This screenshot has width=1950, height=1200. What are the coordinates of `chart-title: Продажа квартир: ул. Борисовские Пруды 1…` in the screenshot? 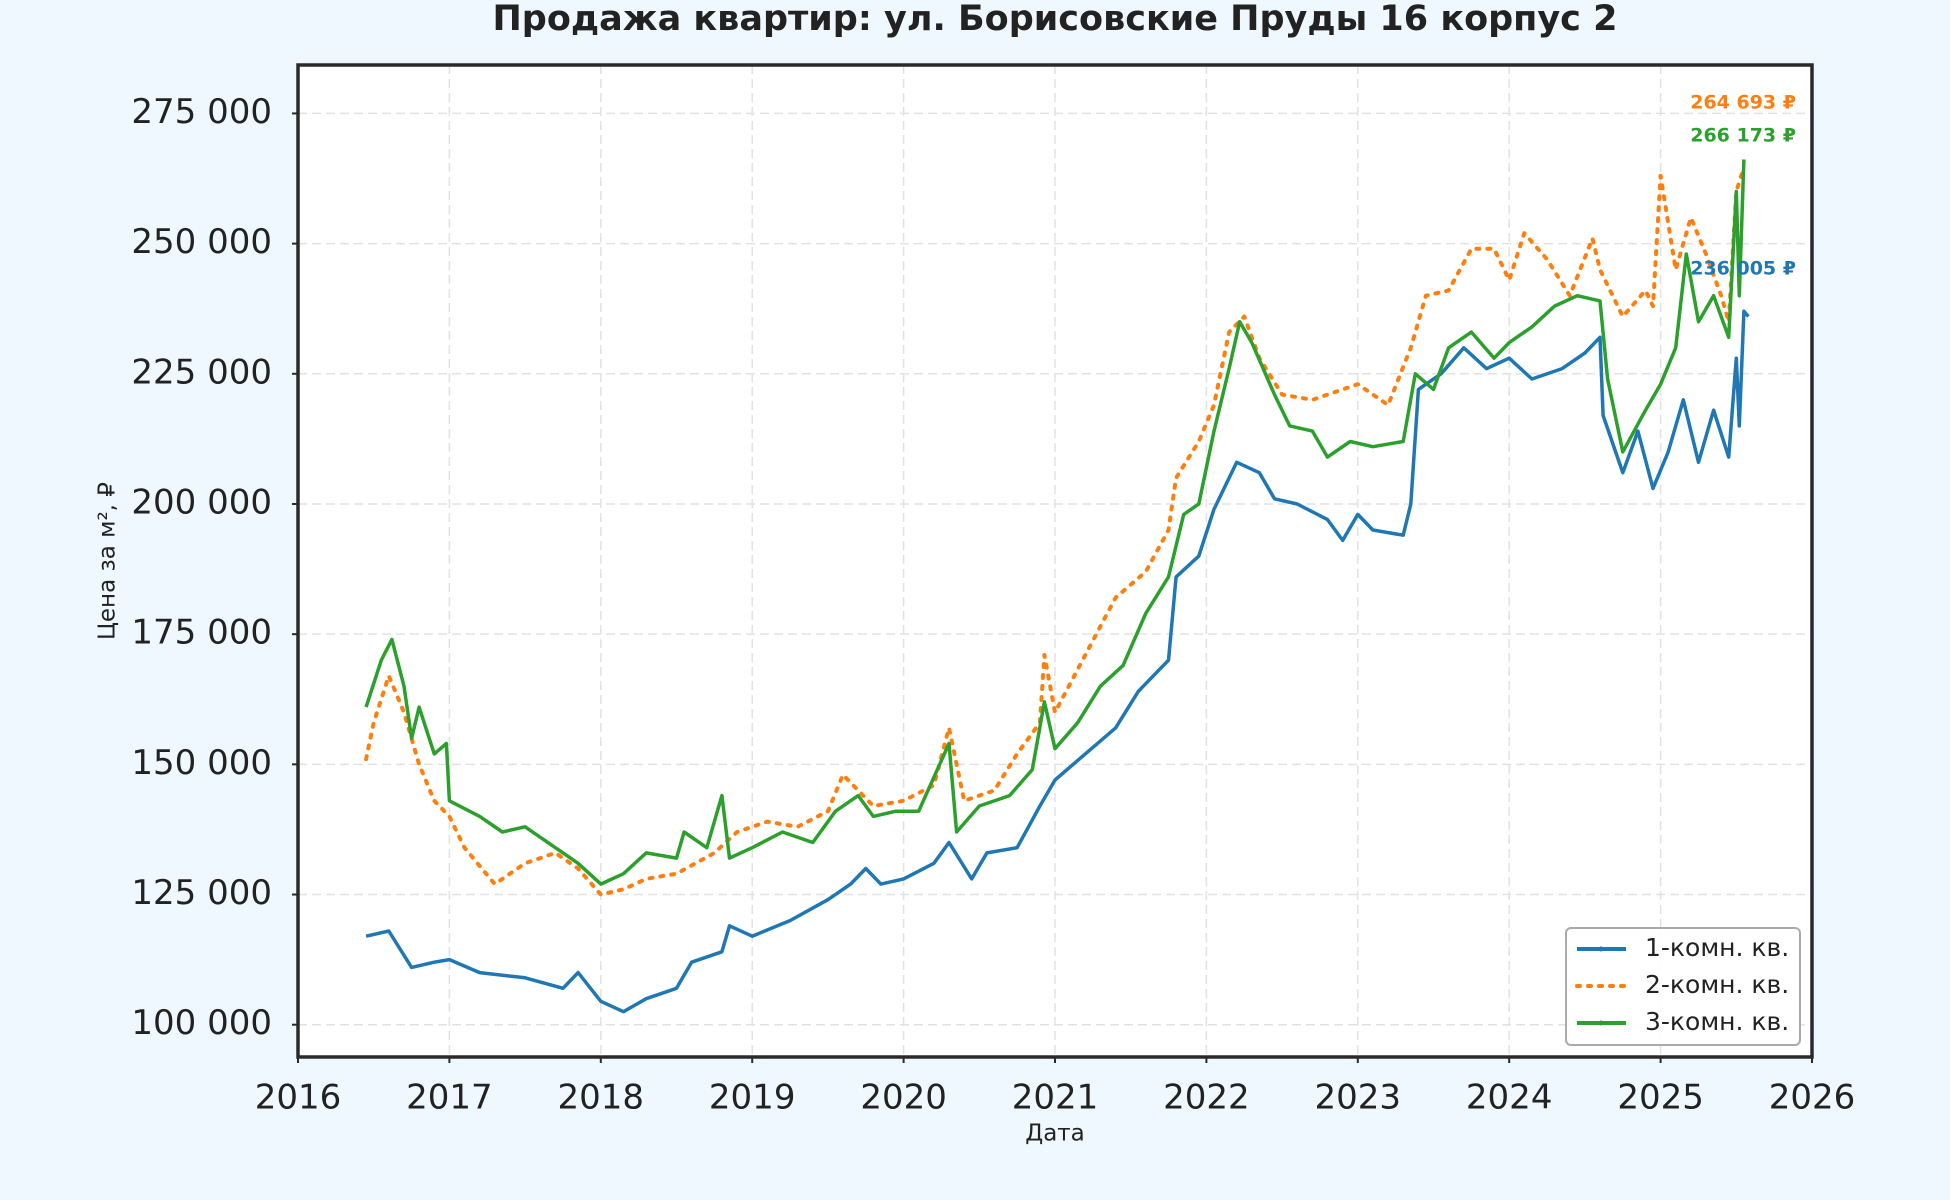 It's located at (1055, 19).